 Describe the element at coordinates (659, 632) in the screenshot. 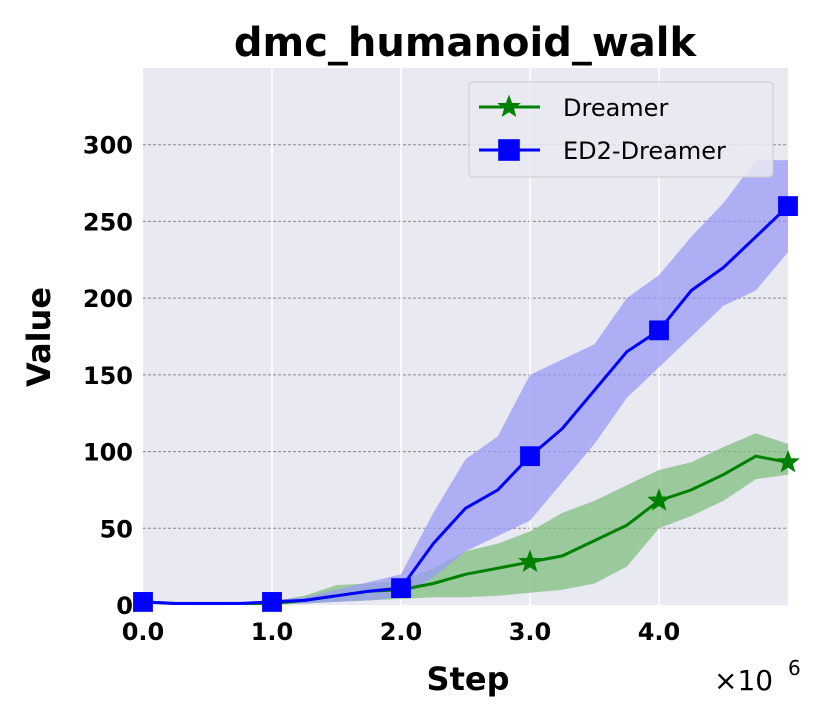

I see `x-tick-label: 4.0` at that location.